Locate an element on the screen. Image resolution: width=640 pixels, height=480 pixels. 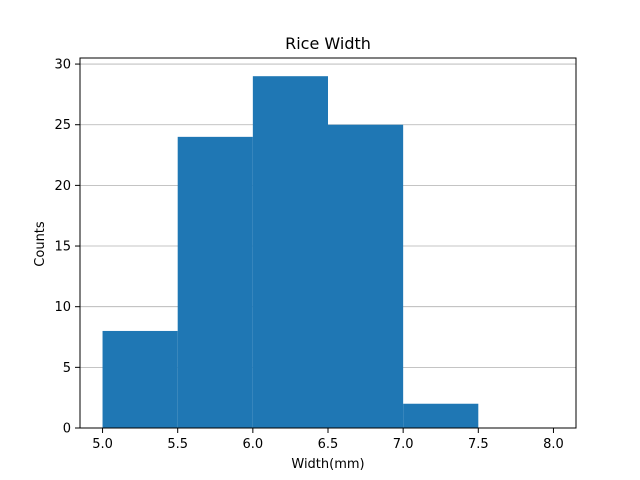
y-tick-label-6: 30 is located at coordinates (62, 65).